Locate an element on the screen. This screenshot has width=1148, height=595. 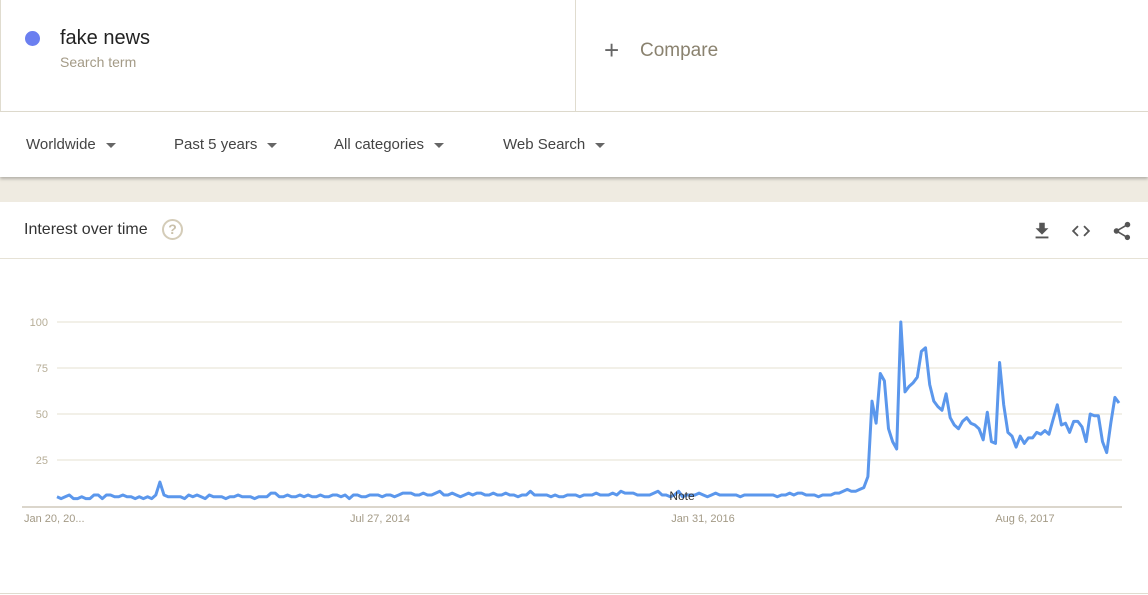
share-icon is located at coordinates (1122, 231).